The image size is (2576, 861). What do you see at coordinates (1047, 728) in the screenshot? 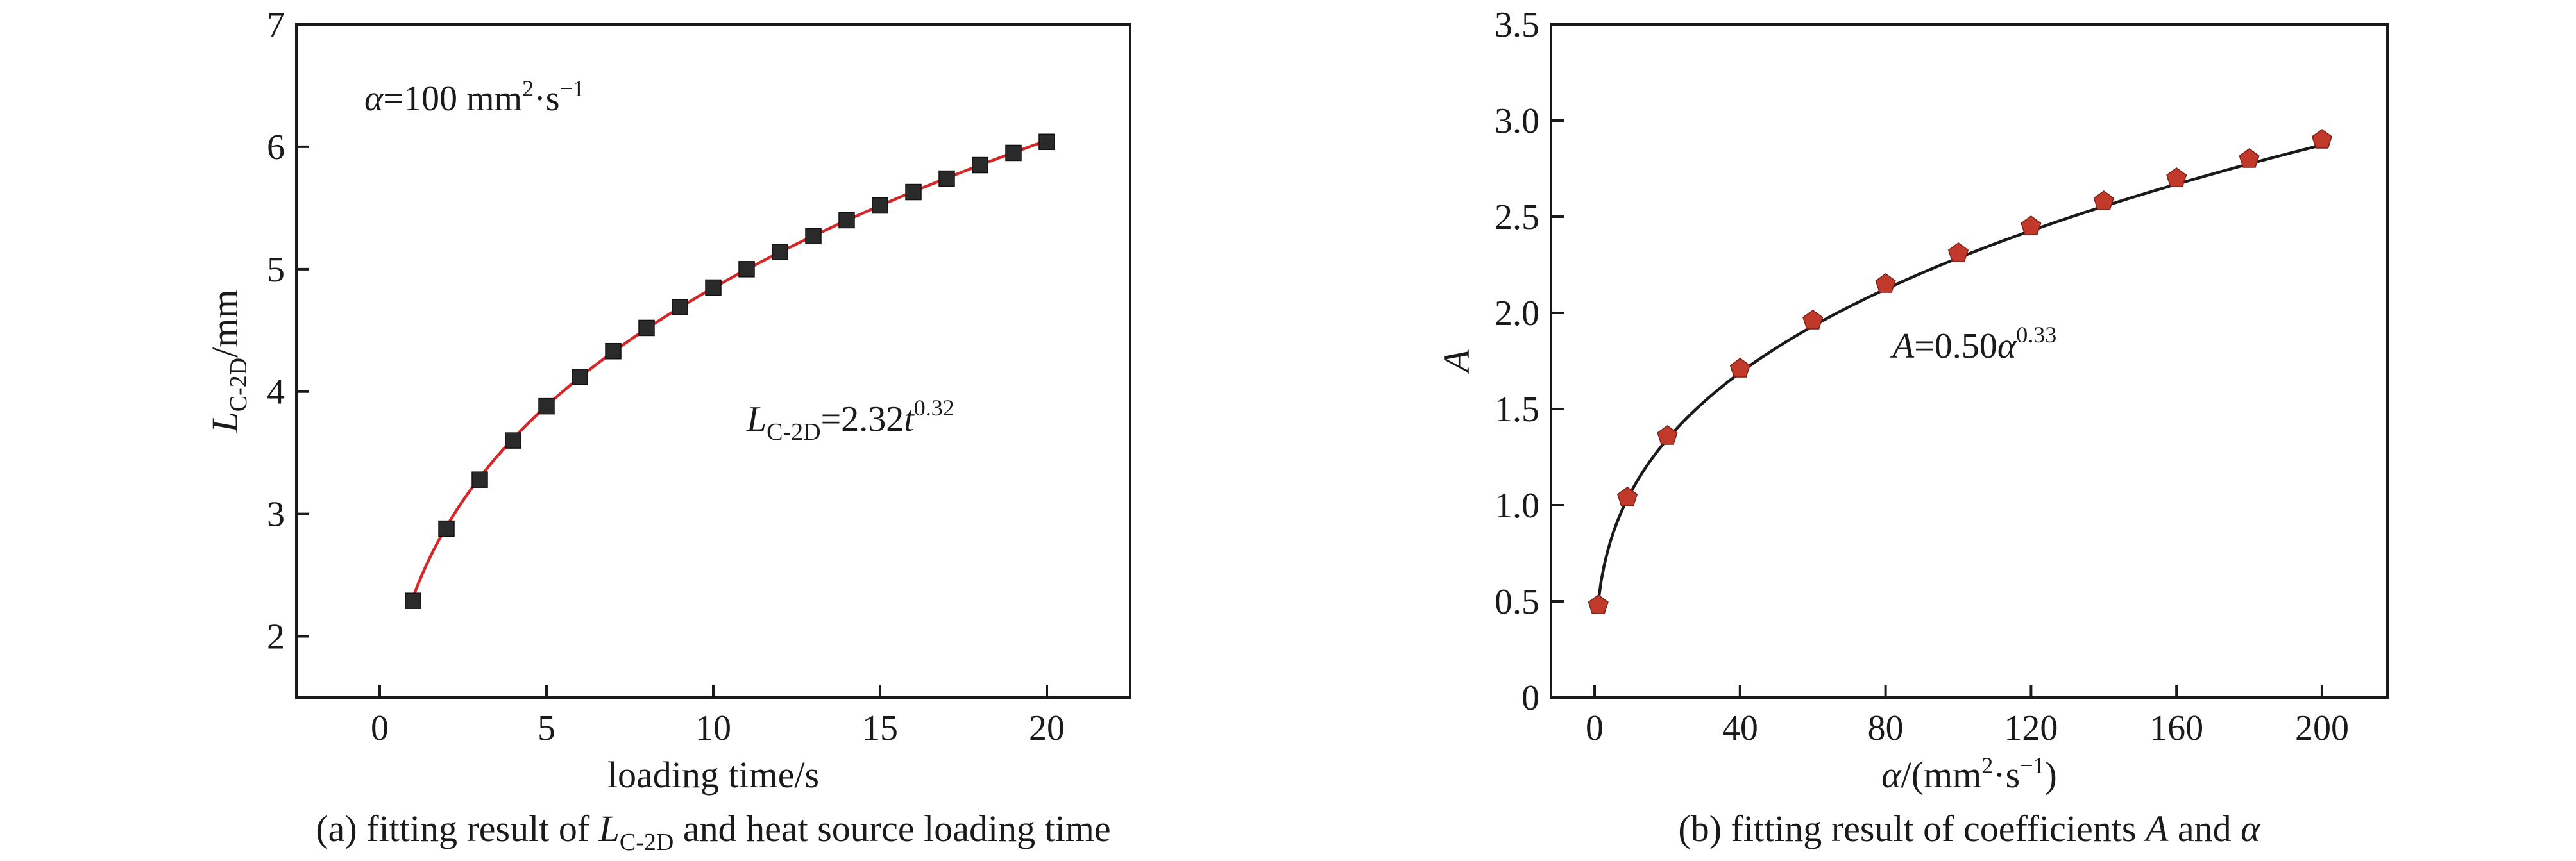
I see `panel-a-x-tick-label: 20` at bounding box center [1047, 728].